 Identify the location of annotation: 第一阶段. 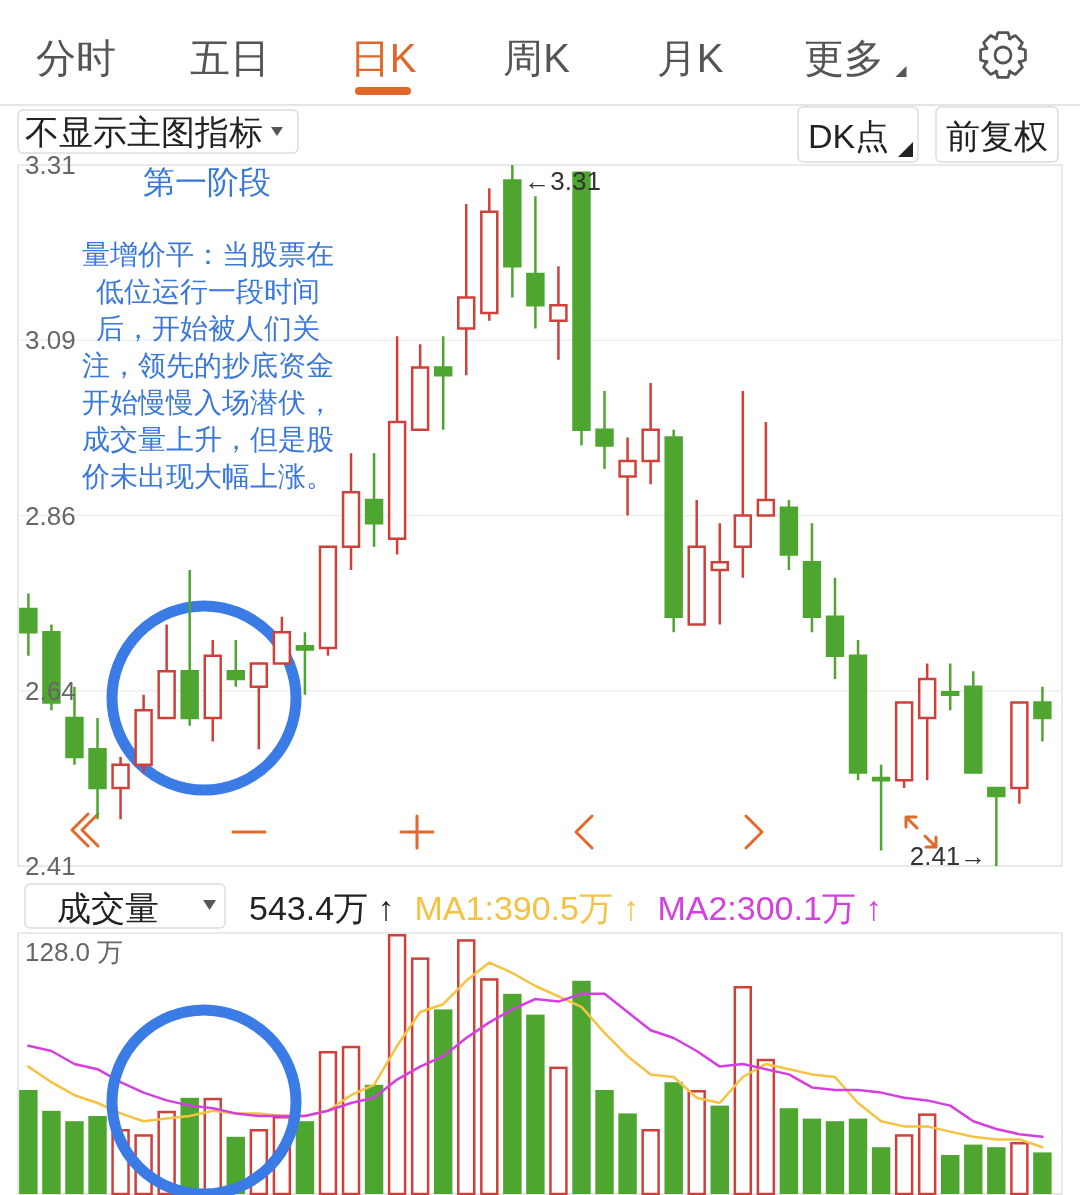
(207, 182).